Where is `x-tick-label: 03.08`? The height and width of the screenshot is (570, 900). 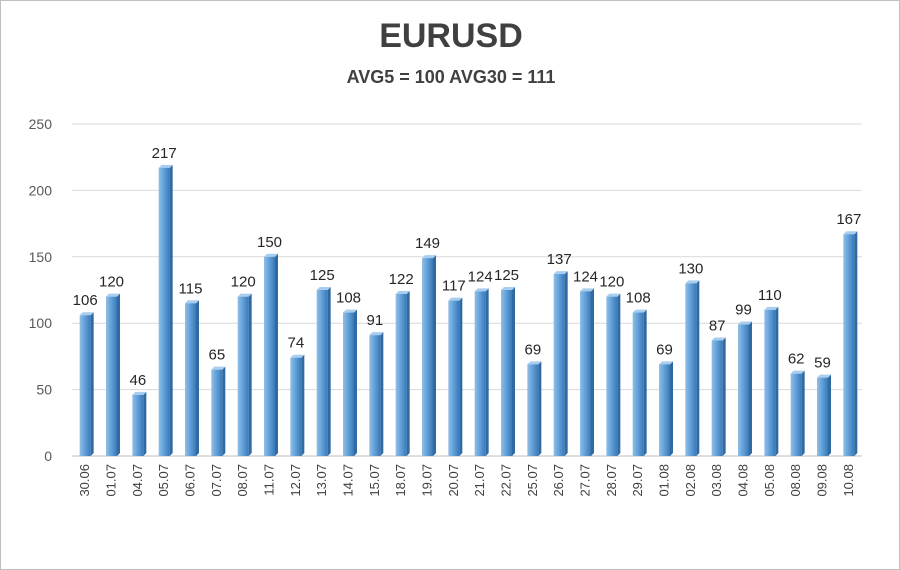 x-tick-label: 03.08 is located at coordinates (716, 480).